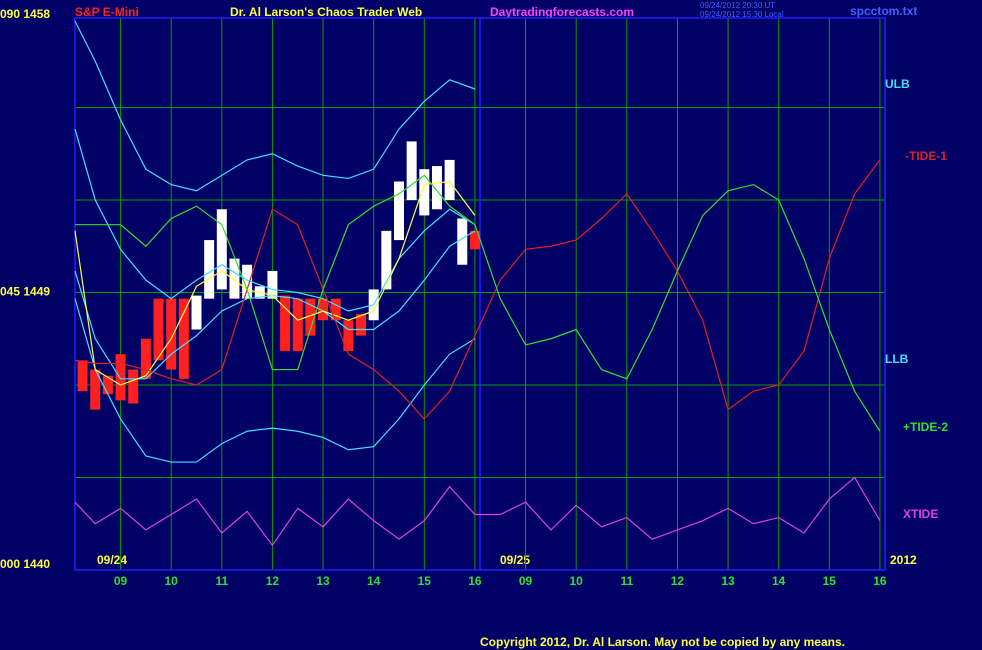 This screenshot has height=650, width=982. Describe the element at coordinates (112, 560) in the screenshot. I see `date-label: 09/24` at that location.